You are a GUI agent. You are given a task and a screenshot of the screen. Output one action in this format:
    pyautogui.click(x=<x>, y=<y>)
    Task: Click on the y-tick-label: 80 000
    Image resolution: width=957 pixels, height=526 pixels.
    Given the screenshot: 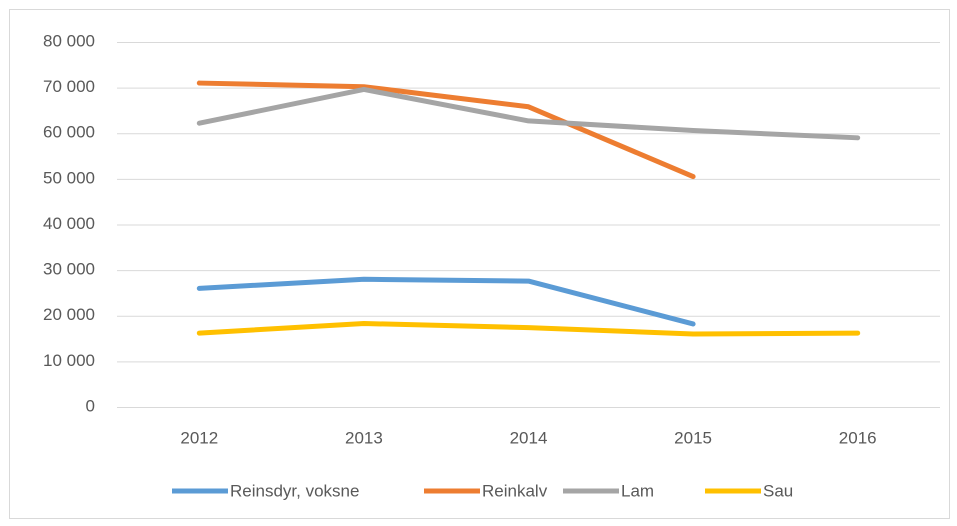 What is the action you would take?
    pyautogui.click(x=69, y=40)
    